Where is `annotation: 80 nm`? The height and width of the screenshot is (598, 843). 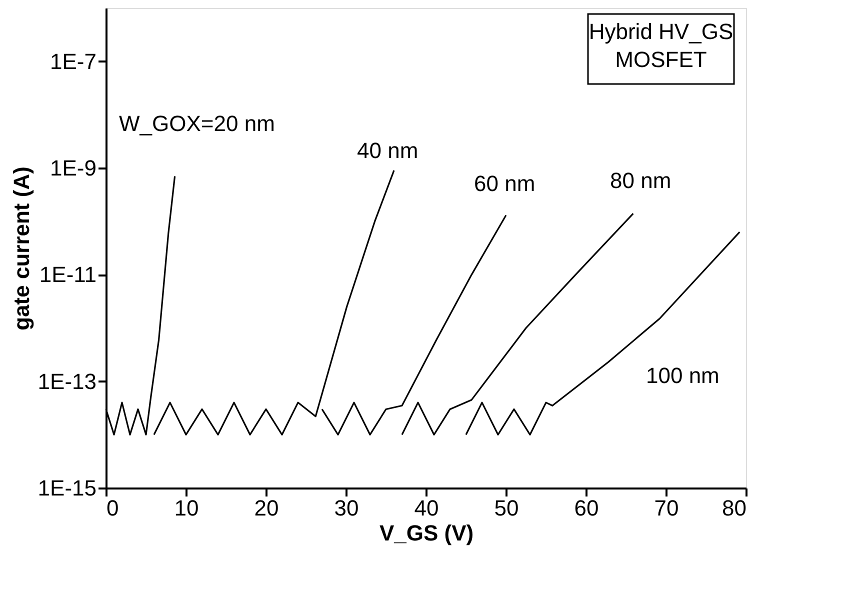 annotation: 80 nm is located at coordinates (641, 180).